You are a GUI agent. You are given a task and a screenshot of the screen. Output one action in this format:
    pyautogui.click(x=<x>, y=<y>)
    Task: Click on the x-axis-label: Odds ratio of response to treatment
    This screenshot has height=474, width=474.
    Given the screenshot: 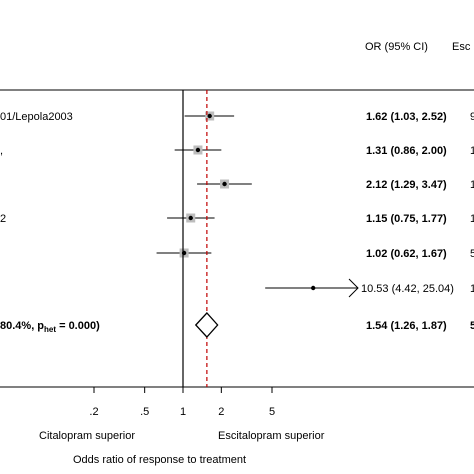 What is the action you would take?
    pyautogui.click(x=159, y=460)
    